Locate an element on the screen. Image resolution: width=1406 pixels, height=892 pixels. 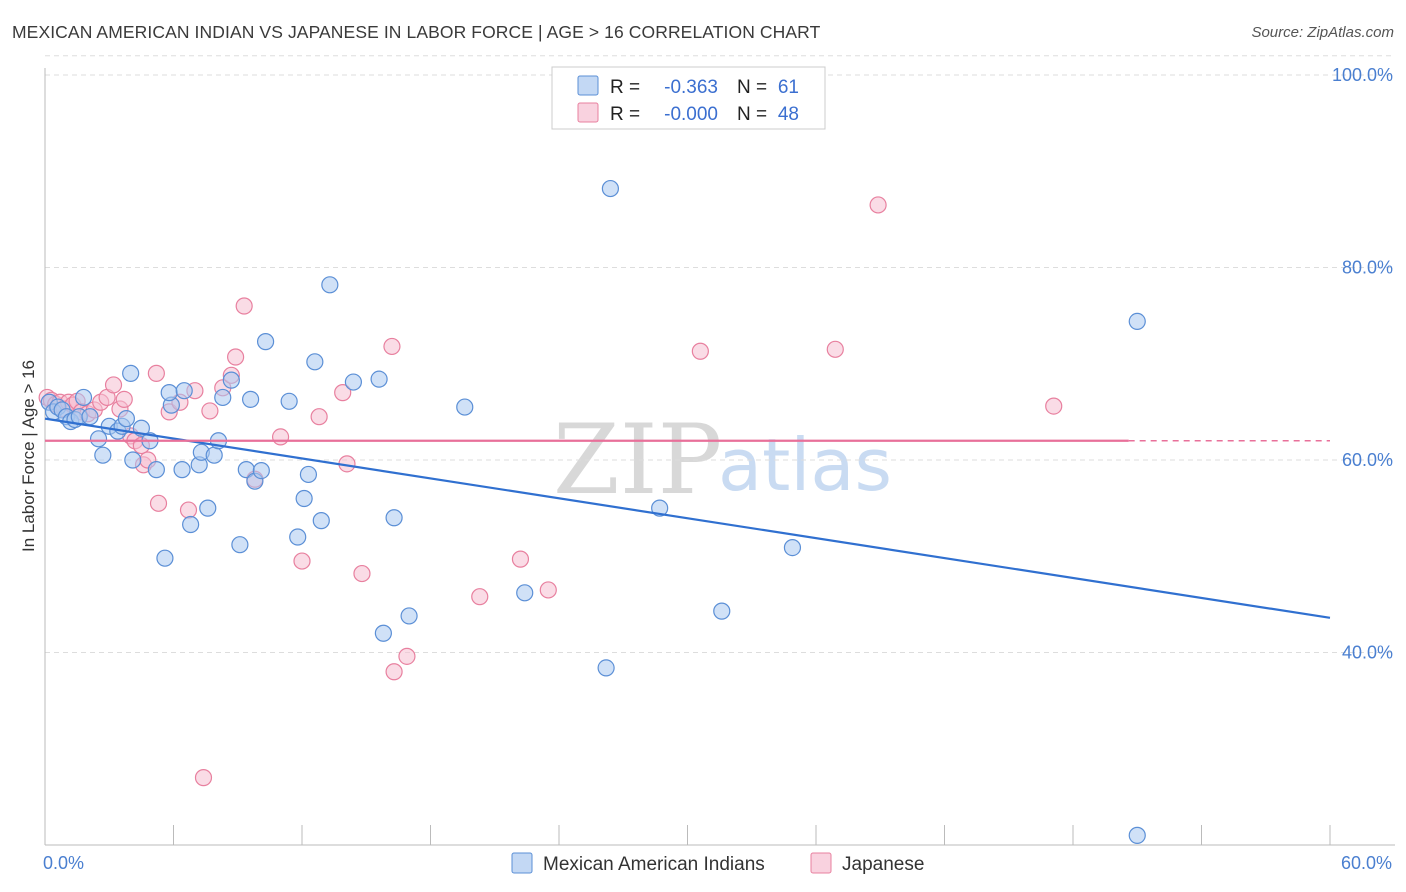
legend-n-label-blue: N = is located at coordinates (752, 87).